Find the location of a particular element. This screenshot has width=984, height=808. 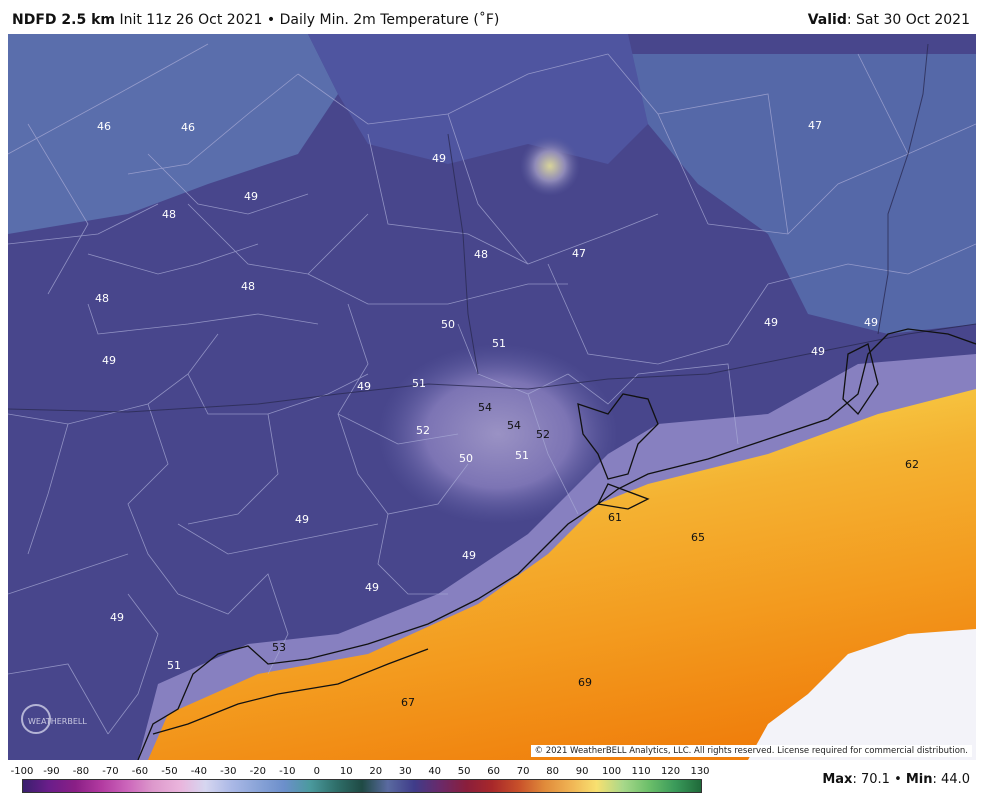

valid-label: Valid is located at coordinates (827, 20).